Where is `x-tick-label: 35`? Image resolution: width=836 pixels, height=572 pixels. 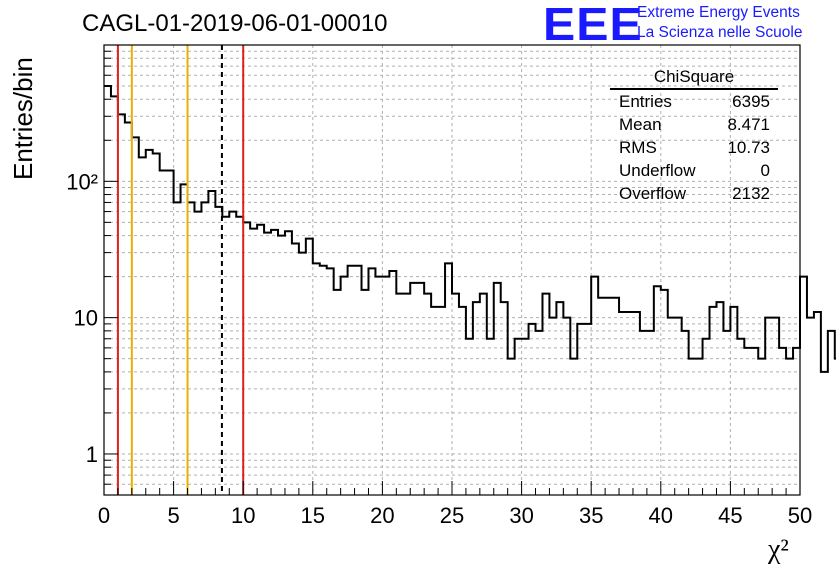
x-tick-label: 35 is located at coordinates (591, 515).